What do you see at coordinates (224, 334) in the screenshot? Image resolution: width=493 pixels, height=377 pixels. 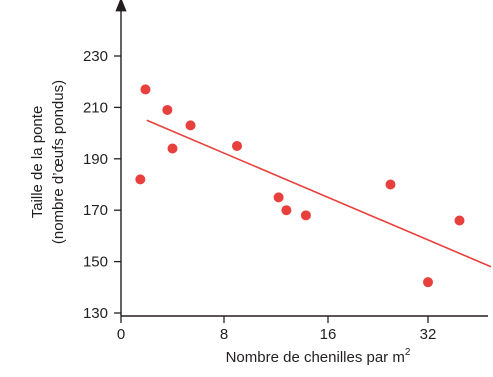 I see `x-tick-label-8: 8` at bounding box center [224, 334].